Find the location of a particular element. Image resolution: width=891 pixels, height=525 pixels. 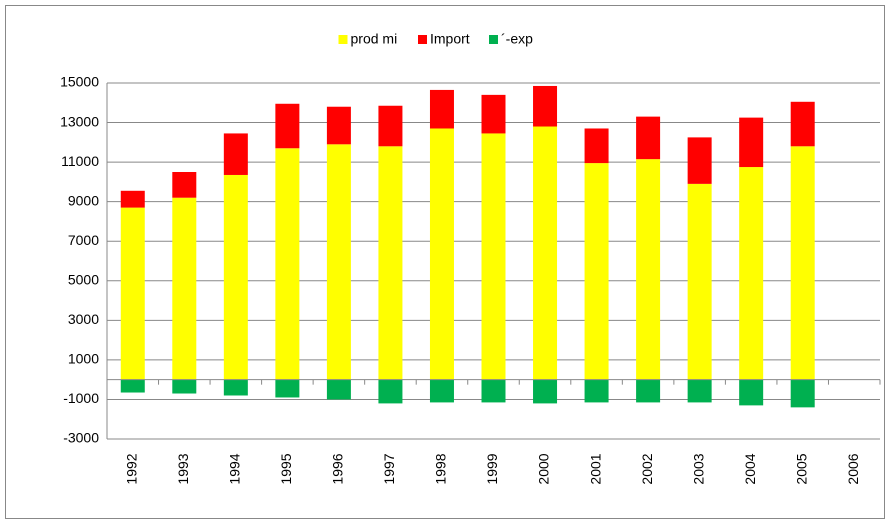

y-tick-label: 9000 is located at coordinates (83, 200).